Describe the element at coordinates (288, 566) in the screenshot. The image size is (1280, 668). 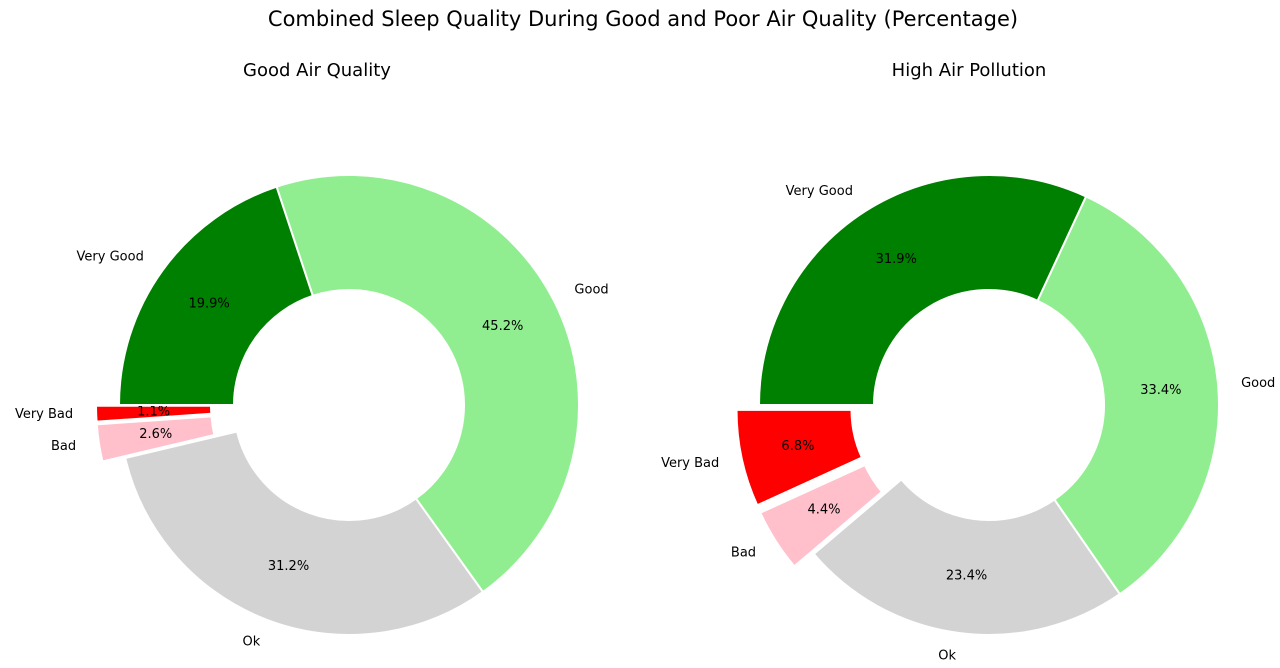
I see `slice-pct-ok: 31.2%` at that location.